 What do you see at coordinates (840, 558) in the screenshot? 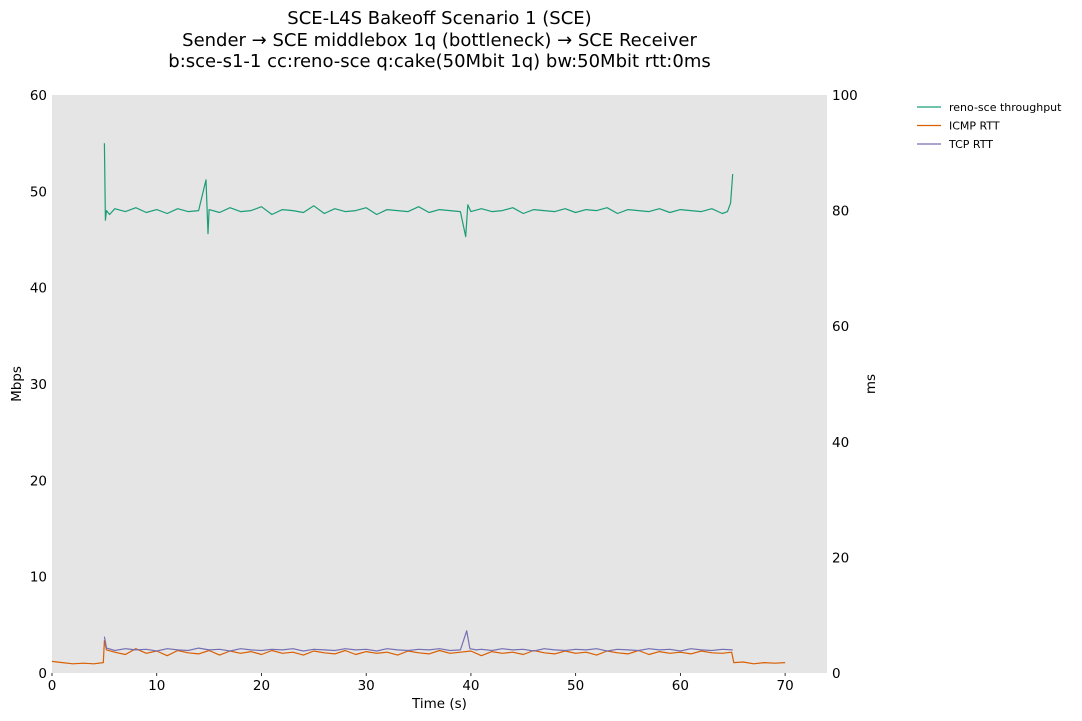
I see `y-right-tick-label: 20` at bounding box center [840, 558].